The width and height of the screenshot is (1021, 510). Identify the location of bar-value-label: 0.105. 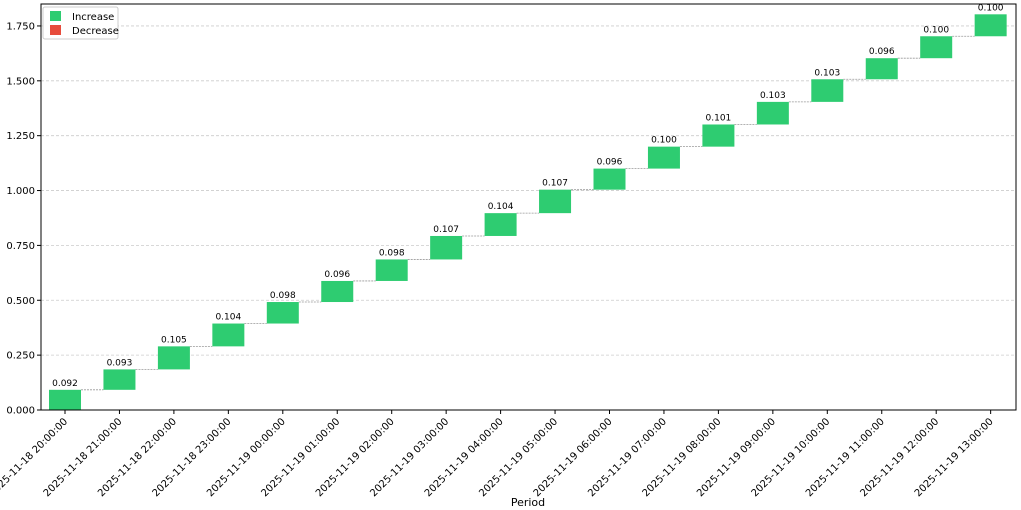
(174, 340).